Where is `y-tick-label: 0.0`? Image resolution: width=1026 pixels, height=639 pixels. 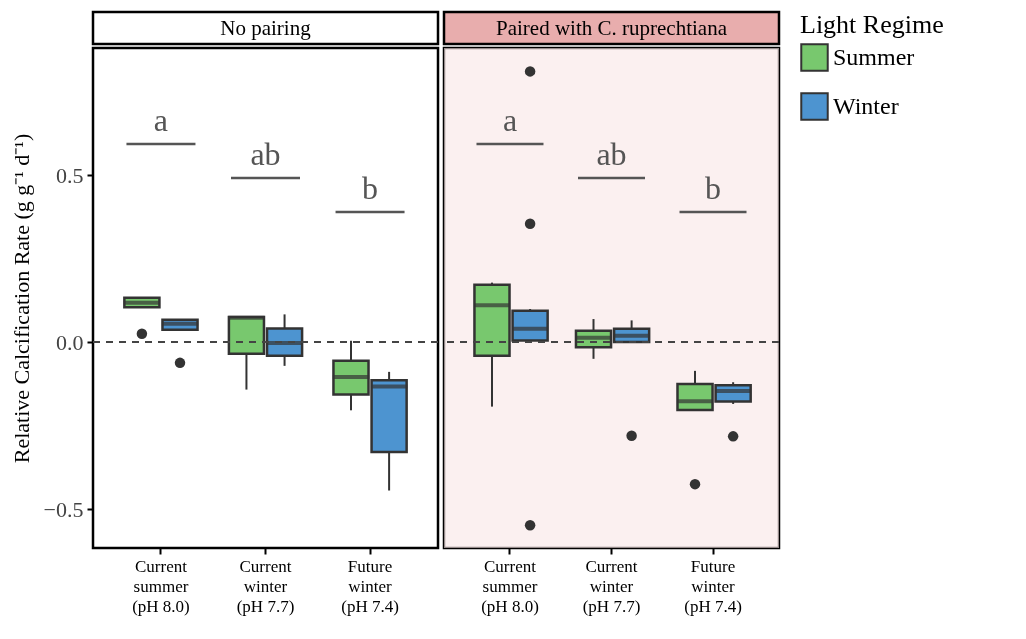 y-tick-label: 0.0 is located at coordinates (70, 342).